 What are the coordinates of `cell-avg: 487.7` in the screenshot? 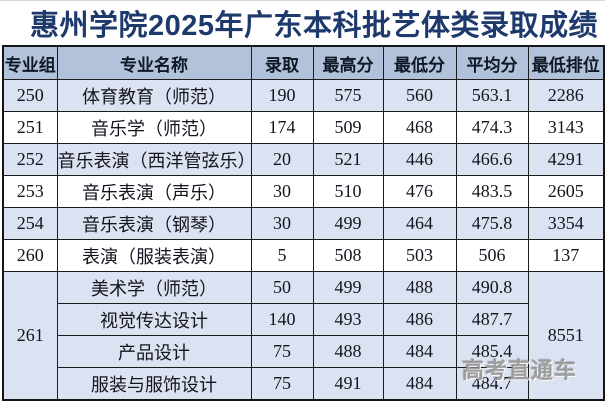 It's located at (492, 319).